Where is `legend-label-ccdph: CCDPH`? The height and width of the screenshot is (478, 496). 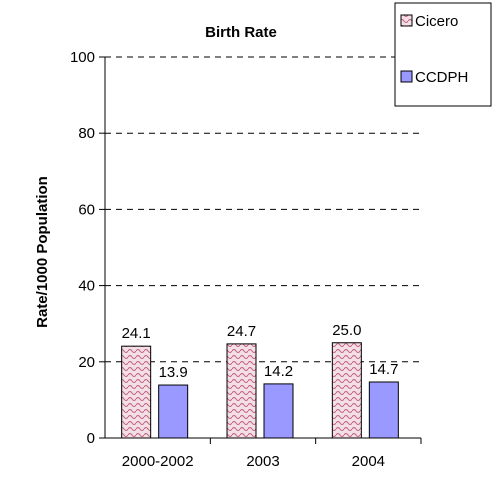 legend-label-ccdph: CCDPH is located at coordinates (441, 77).